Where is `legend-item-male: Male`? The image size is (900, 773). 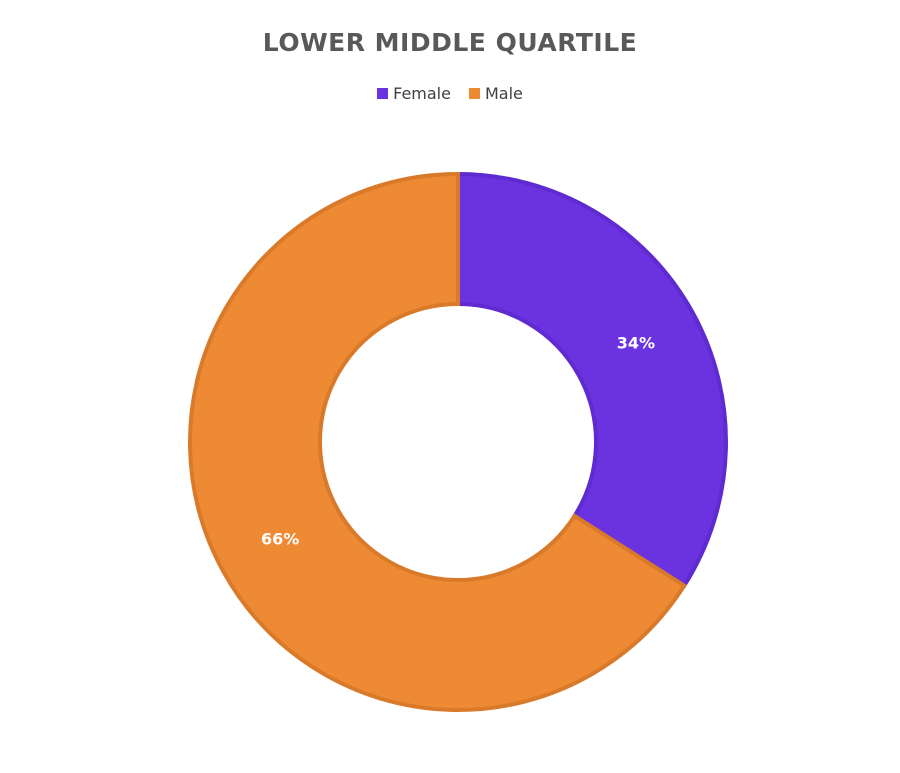
legend-item-male: Male is located at coordinates (495, 93).